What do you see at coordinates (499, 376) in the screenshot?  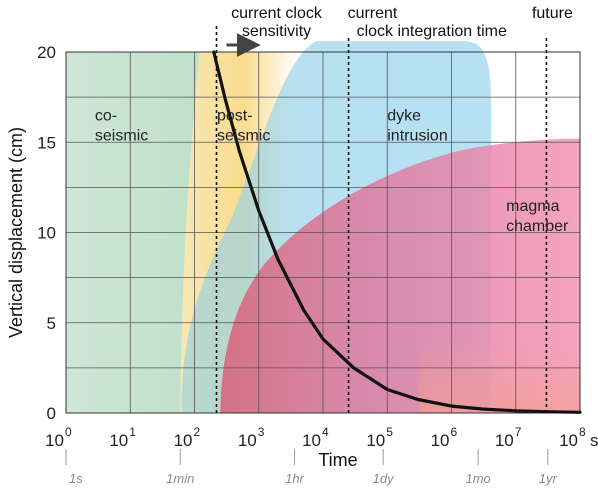 I see `region-magma-lower-tint` at bounding box center [499, 376].